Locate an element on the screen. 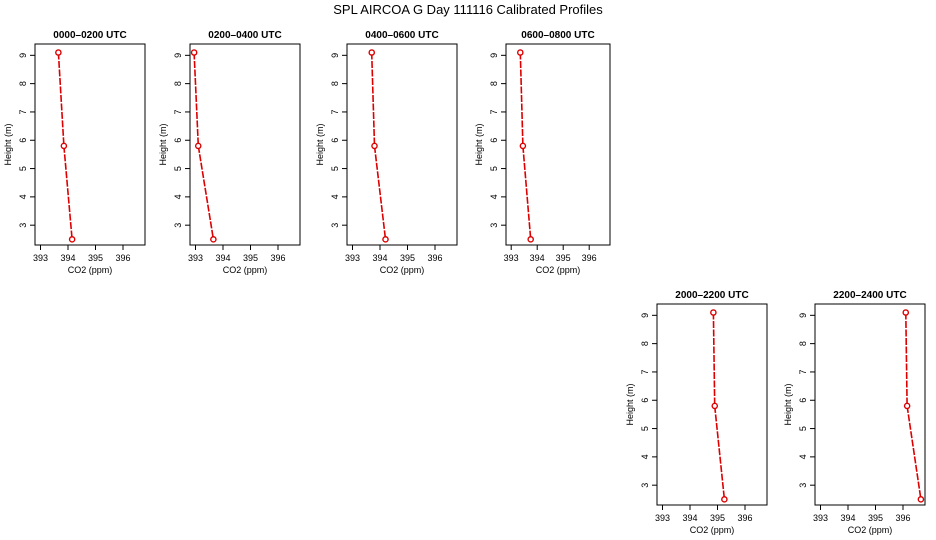 The image size is (936, 540). panel-title: 2200–2400 UTC is located at coordinates (869, 295).